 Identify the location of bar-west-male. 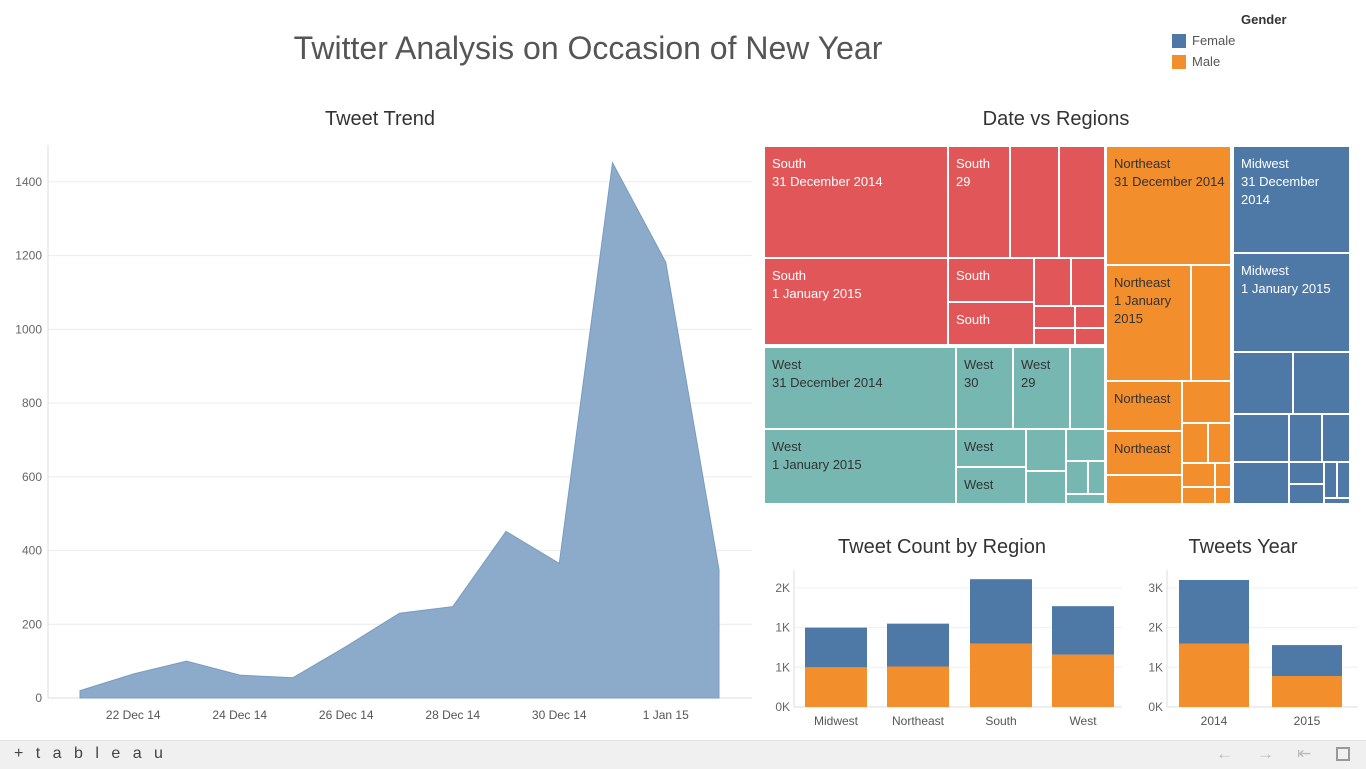
(1083, 680).